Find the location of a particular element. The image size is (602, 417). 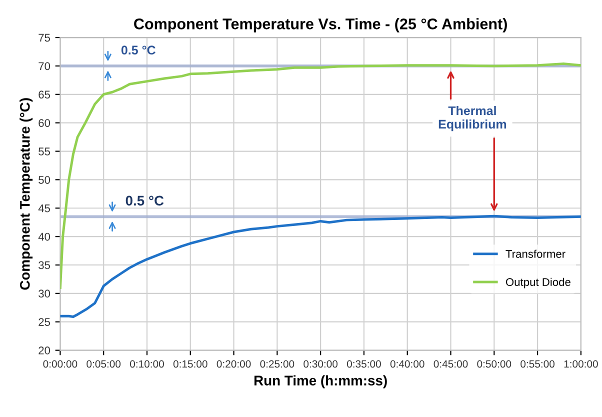

y-tick-label: 35 is located at coordinates (44, 265).